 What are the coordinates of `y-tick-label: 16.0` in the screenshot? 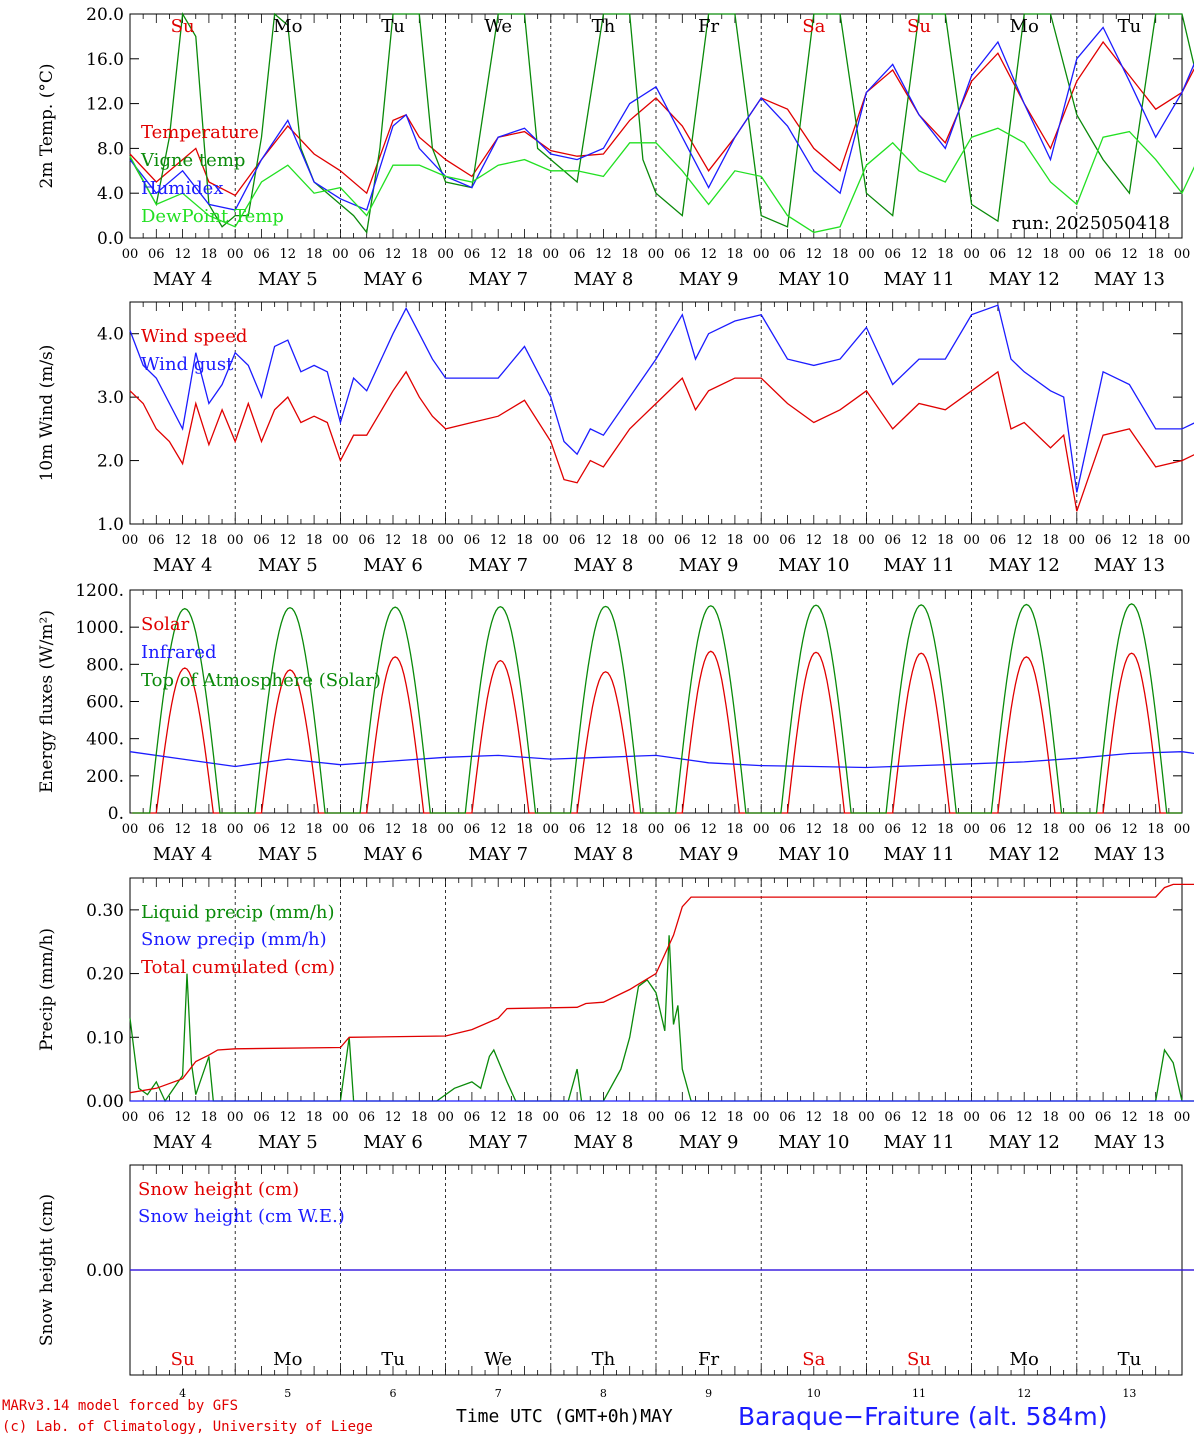 It's located at (105, 60).